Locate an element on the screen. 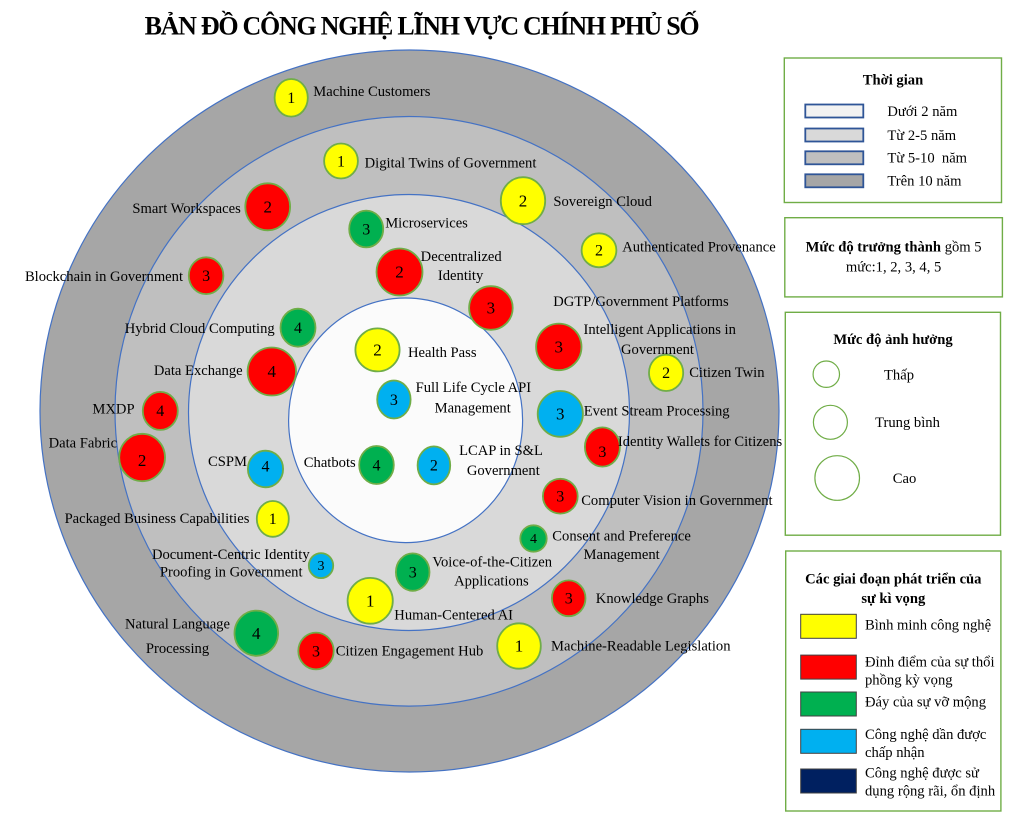 The image size is (1028, 819). svg-text: Event Stream Processing is located at coordinates (657, 412).